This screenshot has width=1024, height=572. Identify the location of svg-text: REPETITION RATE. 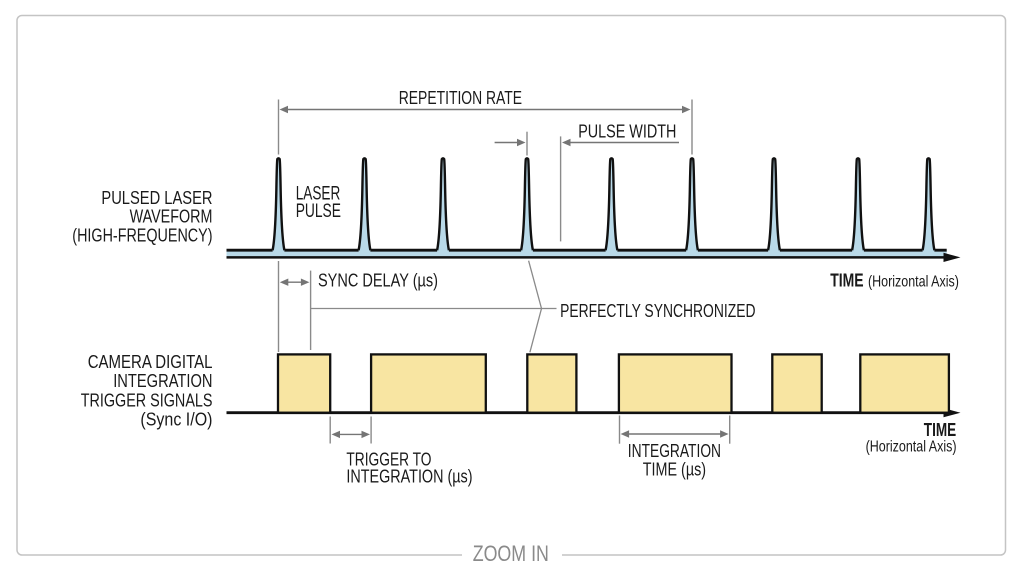
(460, 97).